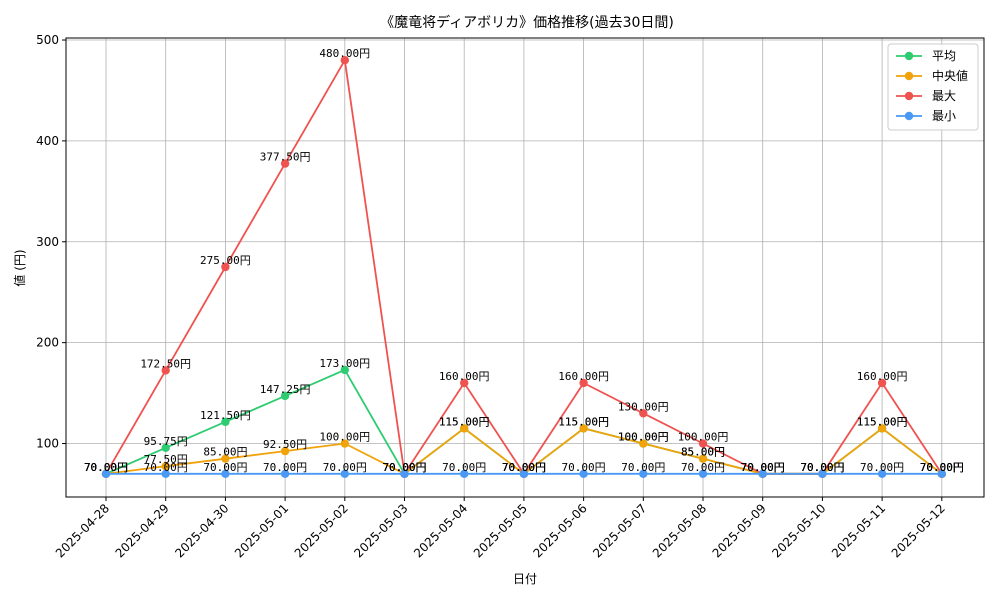 This screenshot has height=600, width=1000. Describe the element at coordinates (82, 530) in the screenshot. I see `x-tick-label: 2025-04-28` at that location.